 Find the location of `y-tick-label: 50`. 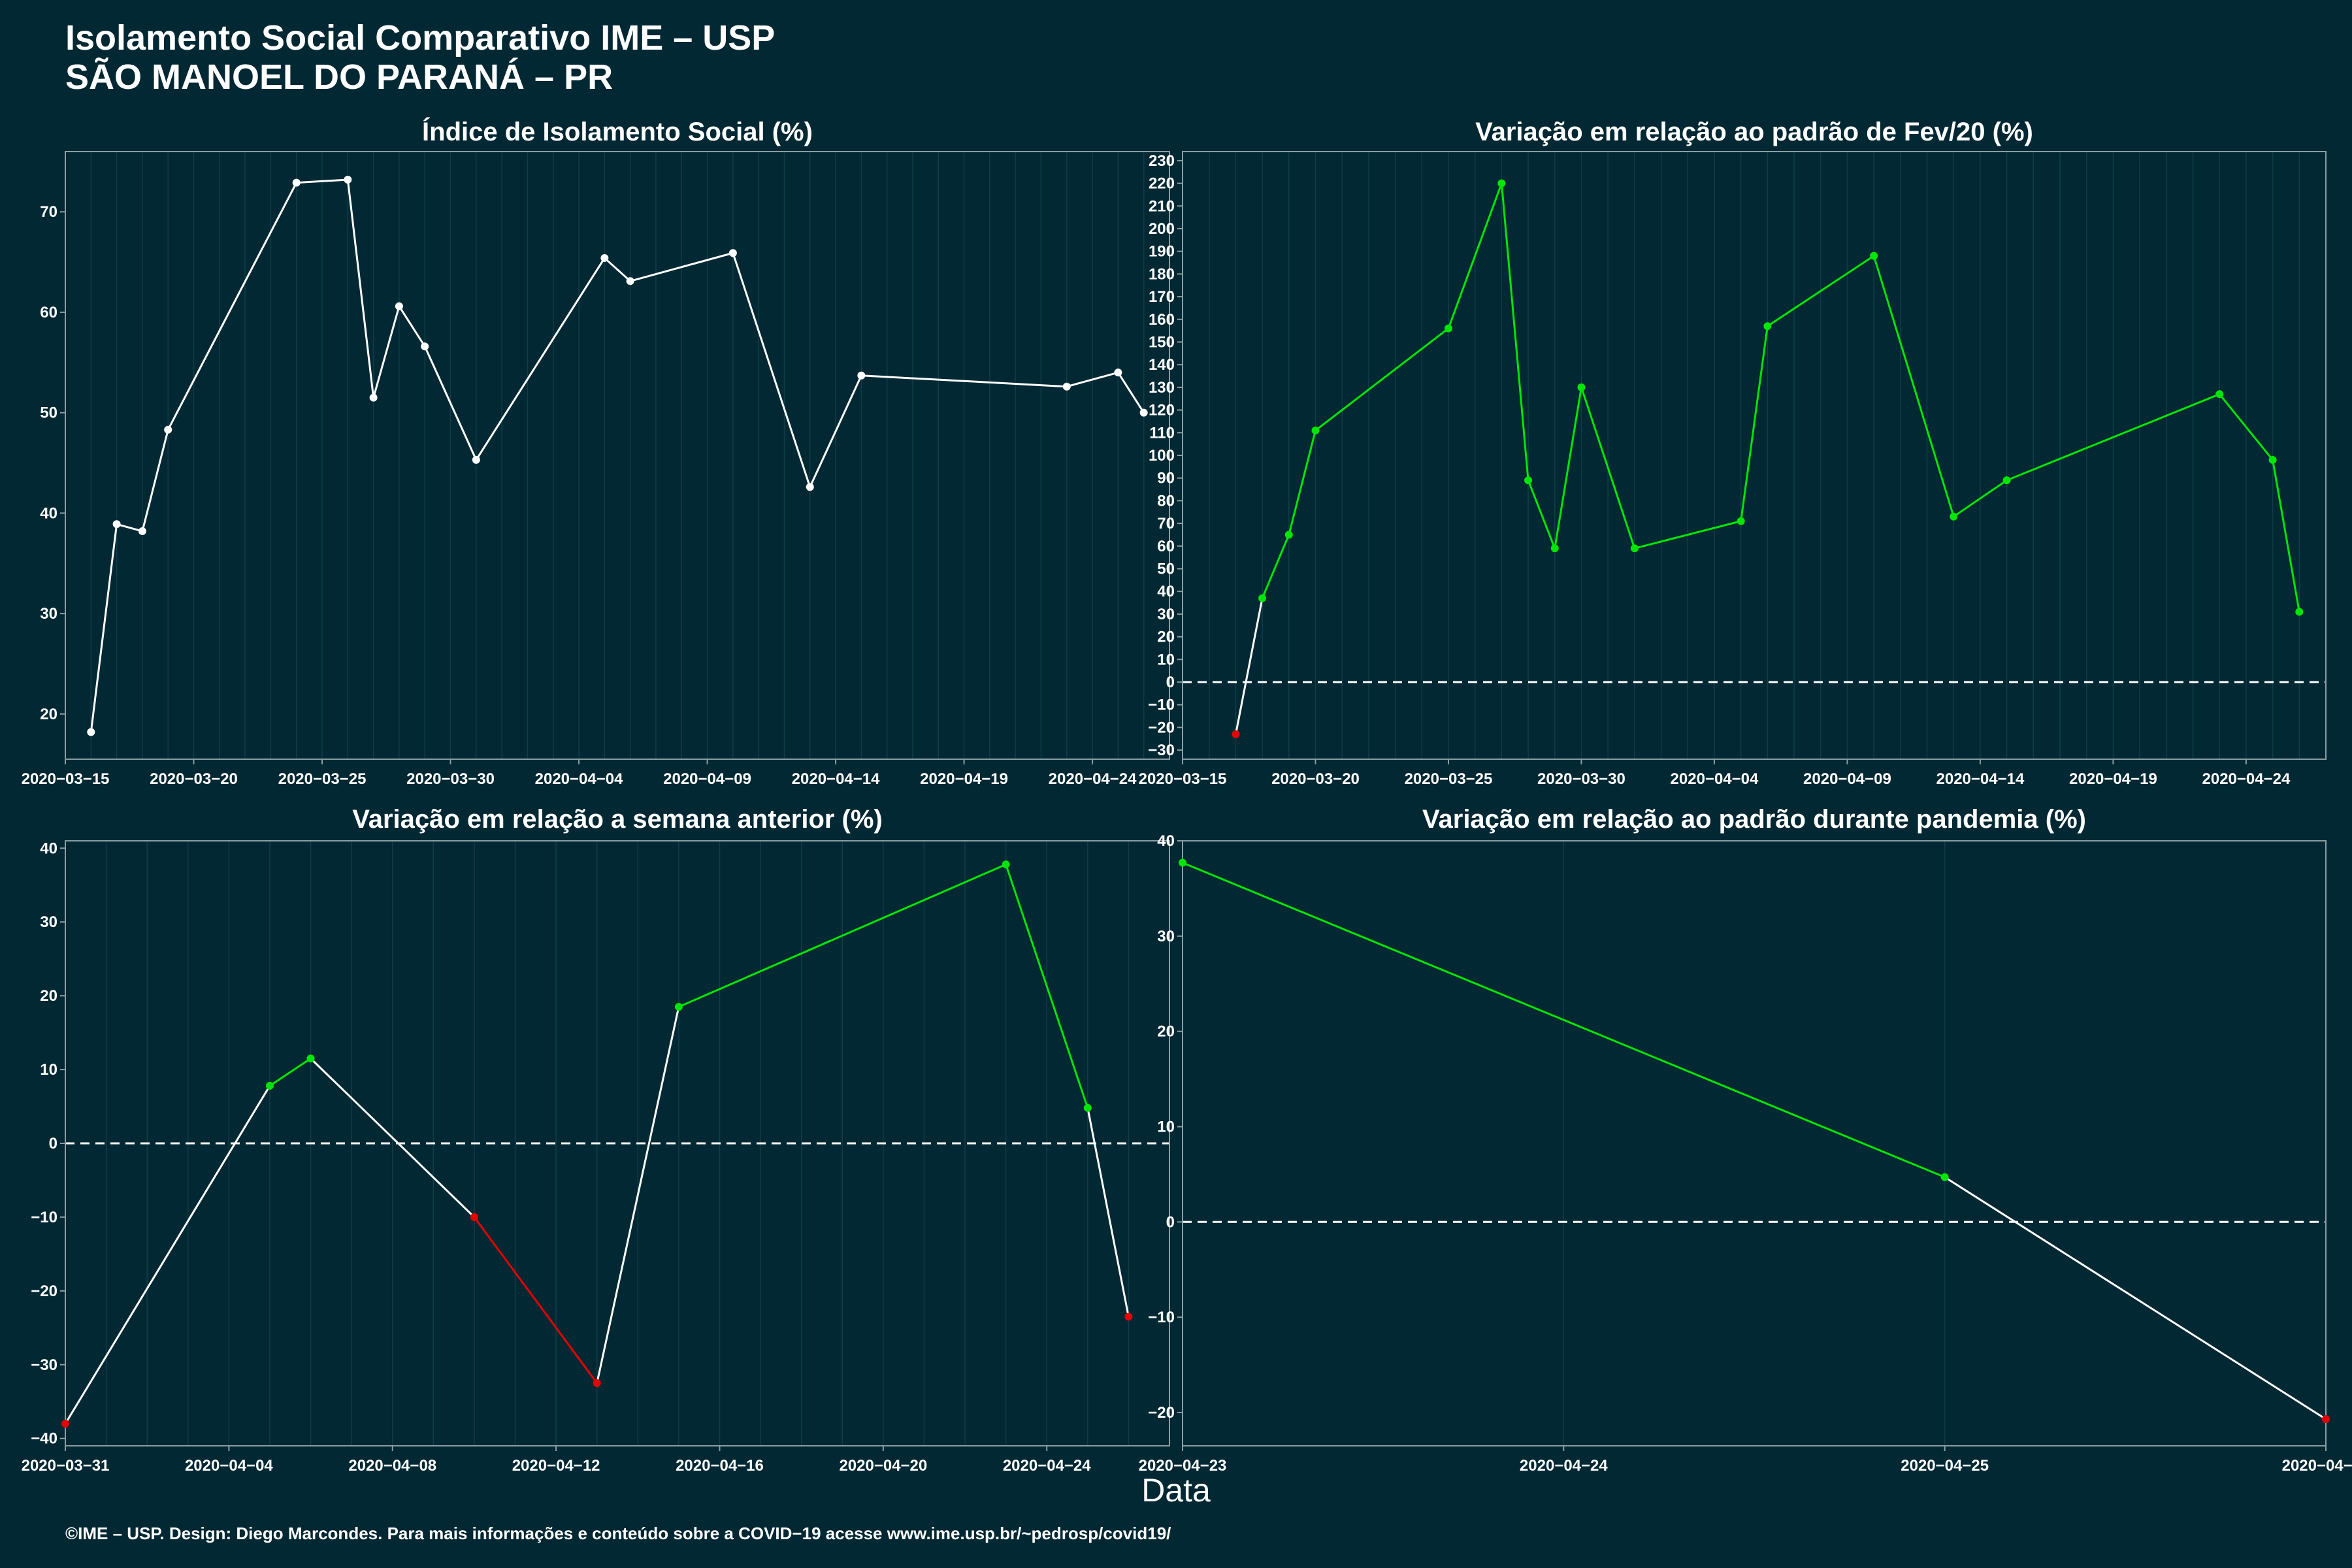

y-tick-label: 50 is located at coordinates (1166, 569).